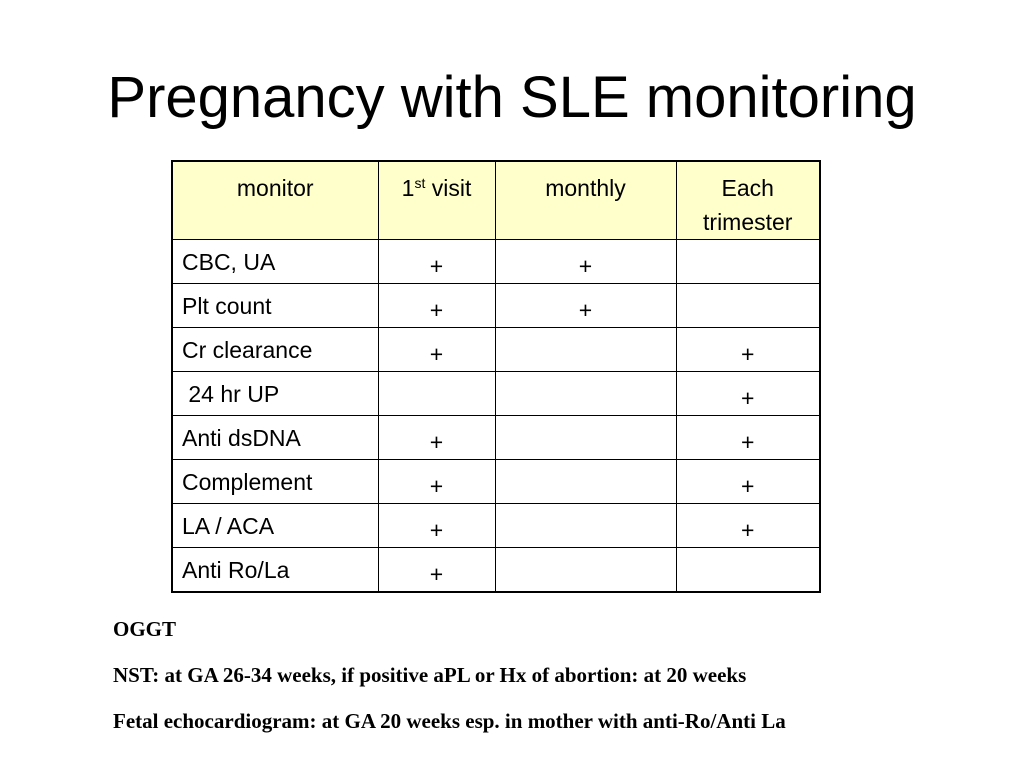 This screenshot has width=1024, height=768. I want to click on table-row: Anti dsDNA + +, so click(496, 437).